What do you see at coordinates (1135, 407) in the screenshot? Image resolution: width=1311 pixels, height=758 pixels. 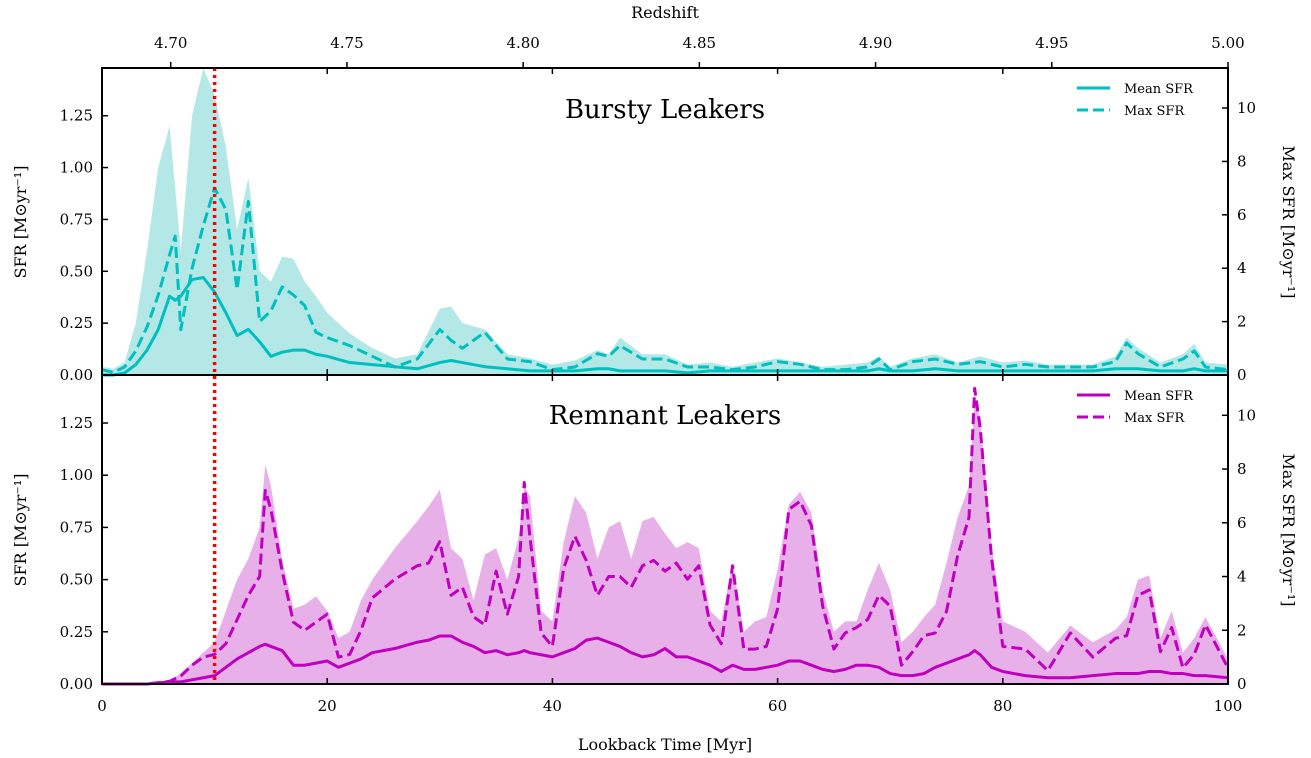 I see `legend-remnant: Mean SFR Max SFR` at bounding box center [1135, 407].